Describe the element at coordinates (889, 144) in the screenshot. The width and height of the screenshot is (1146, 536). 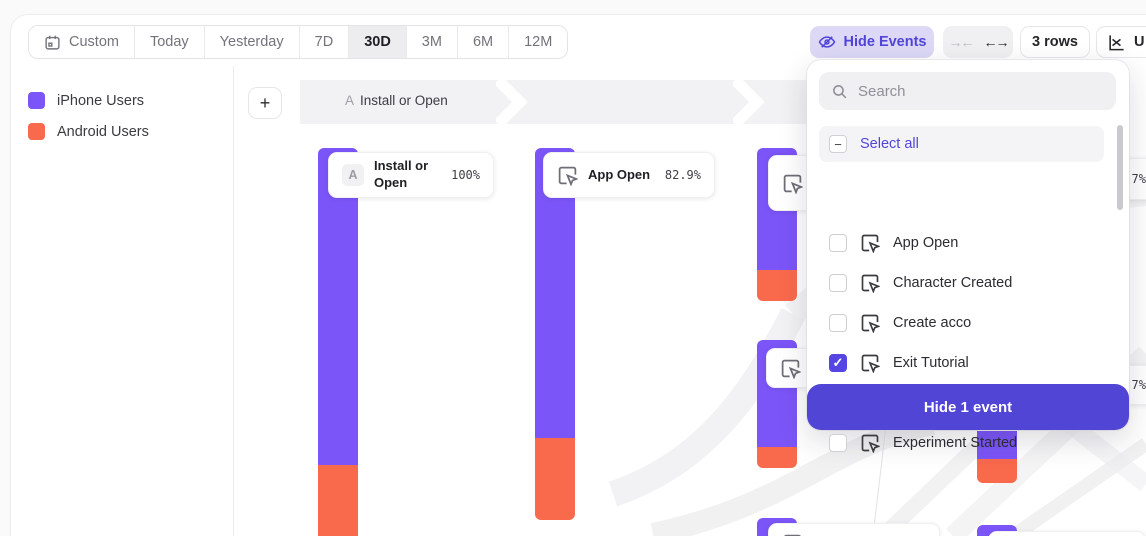
I see `select-all-label: Select all` at that location.